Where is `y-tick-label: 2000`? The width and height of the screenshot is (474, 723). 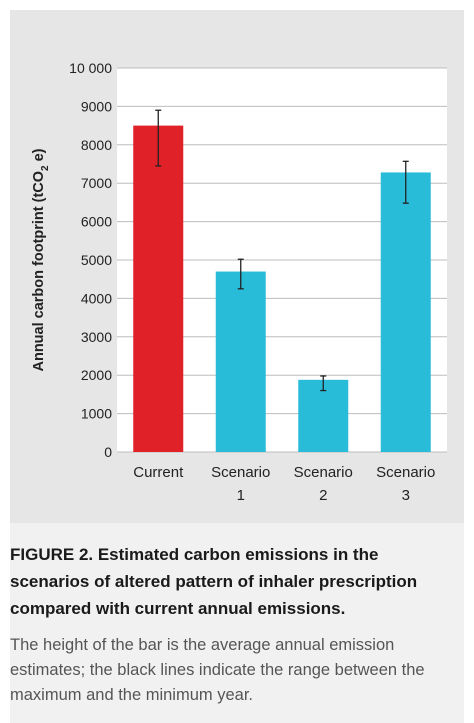
y-tick-label: 2000 is located at coordinates (96, 375).